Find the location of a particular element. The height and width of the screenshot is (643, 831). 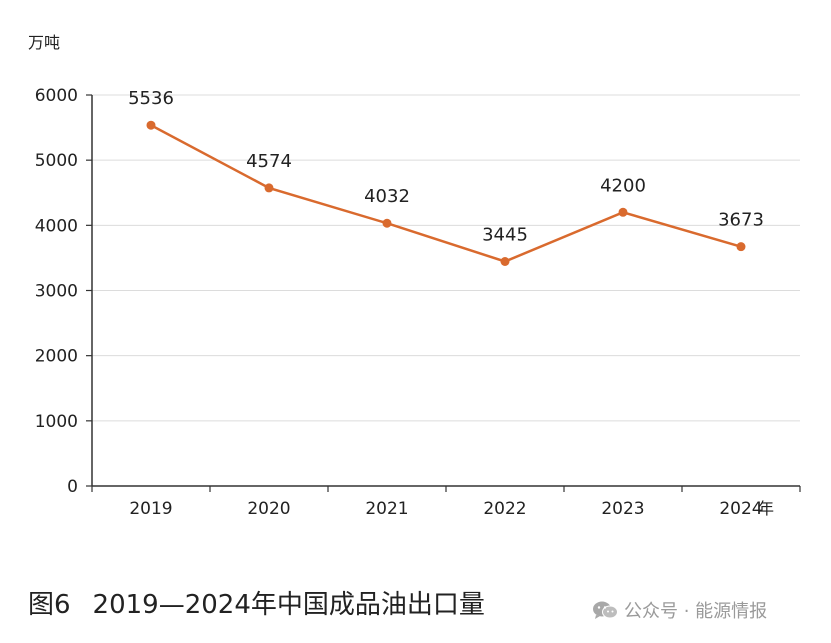

x-axis-ticks: 2019 2020 2021 2022 2023 2024 is located at coordinates (446, 502).